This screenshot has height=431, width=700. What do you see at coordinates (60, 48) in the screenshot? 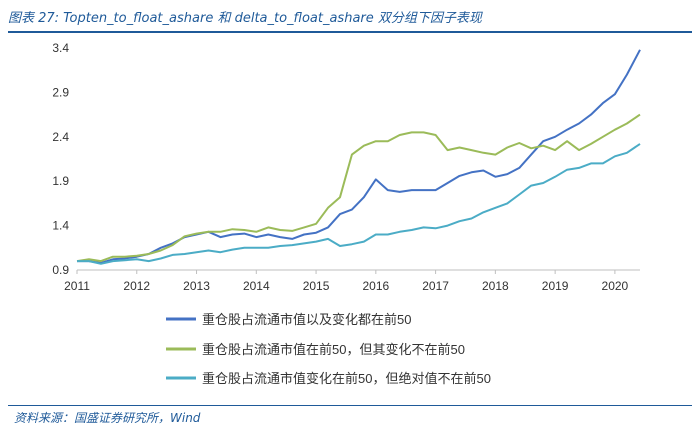
I see `y-tick-label: 3.4` at bounding box center [60, 48].